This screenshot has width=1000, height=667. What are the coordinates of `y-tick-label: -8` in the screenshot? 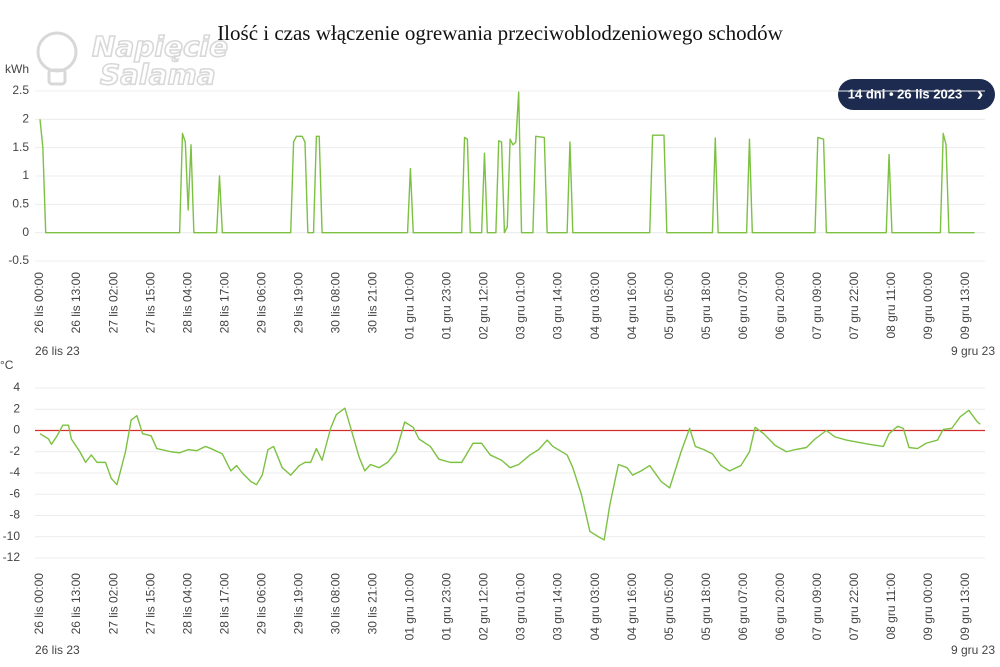 It's located at (14, 515).